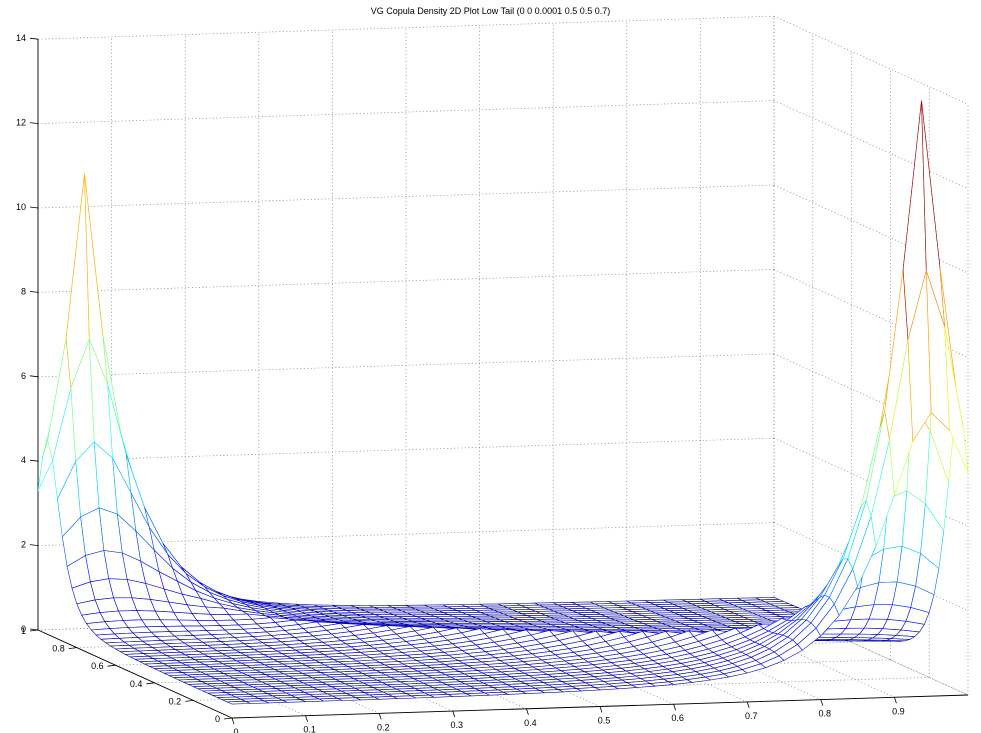  What do you see at coordinates (136, 684) in the screenshot?
I see `y-tick-label: 0.4` at bounding box center [136, 684].